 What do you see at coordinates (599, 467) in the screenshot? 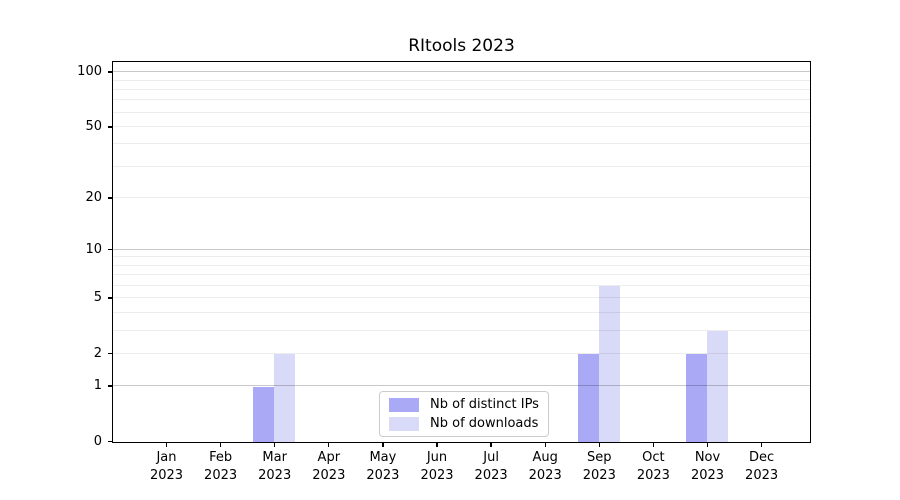
I see `x-tick-label: Sep 2023` at bounding box center [599, 467].